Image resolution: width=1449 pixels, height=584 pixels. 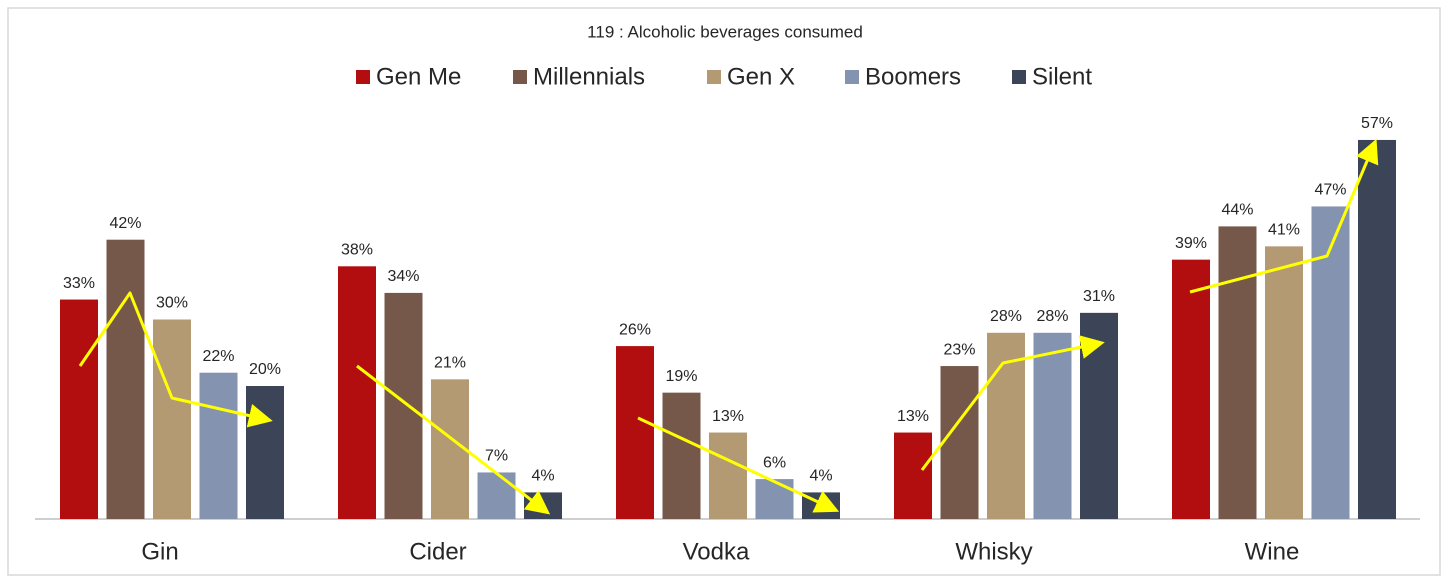 What do you see at coordinates (1191, 243) in the screenshot?
I see `value-label: 39%` at bounding box center [1191, 243].